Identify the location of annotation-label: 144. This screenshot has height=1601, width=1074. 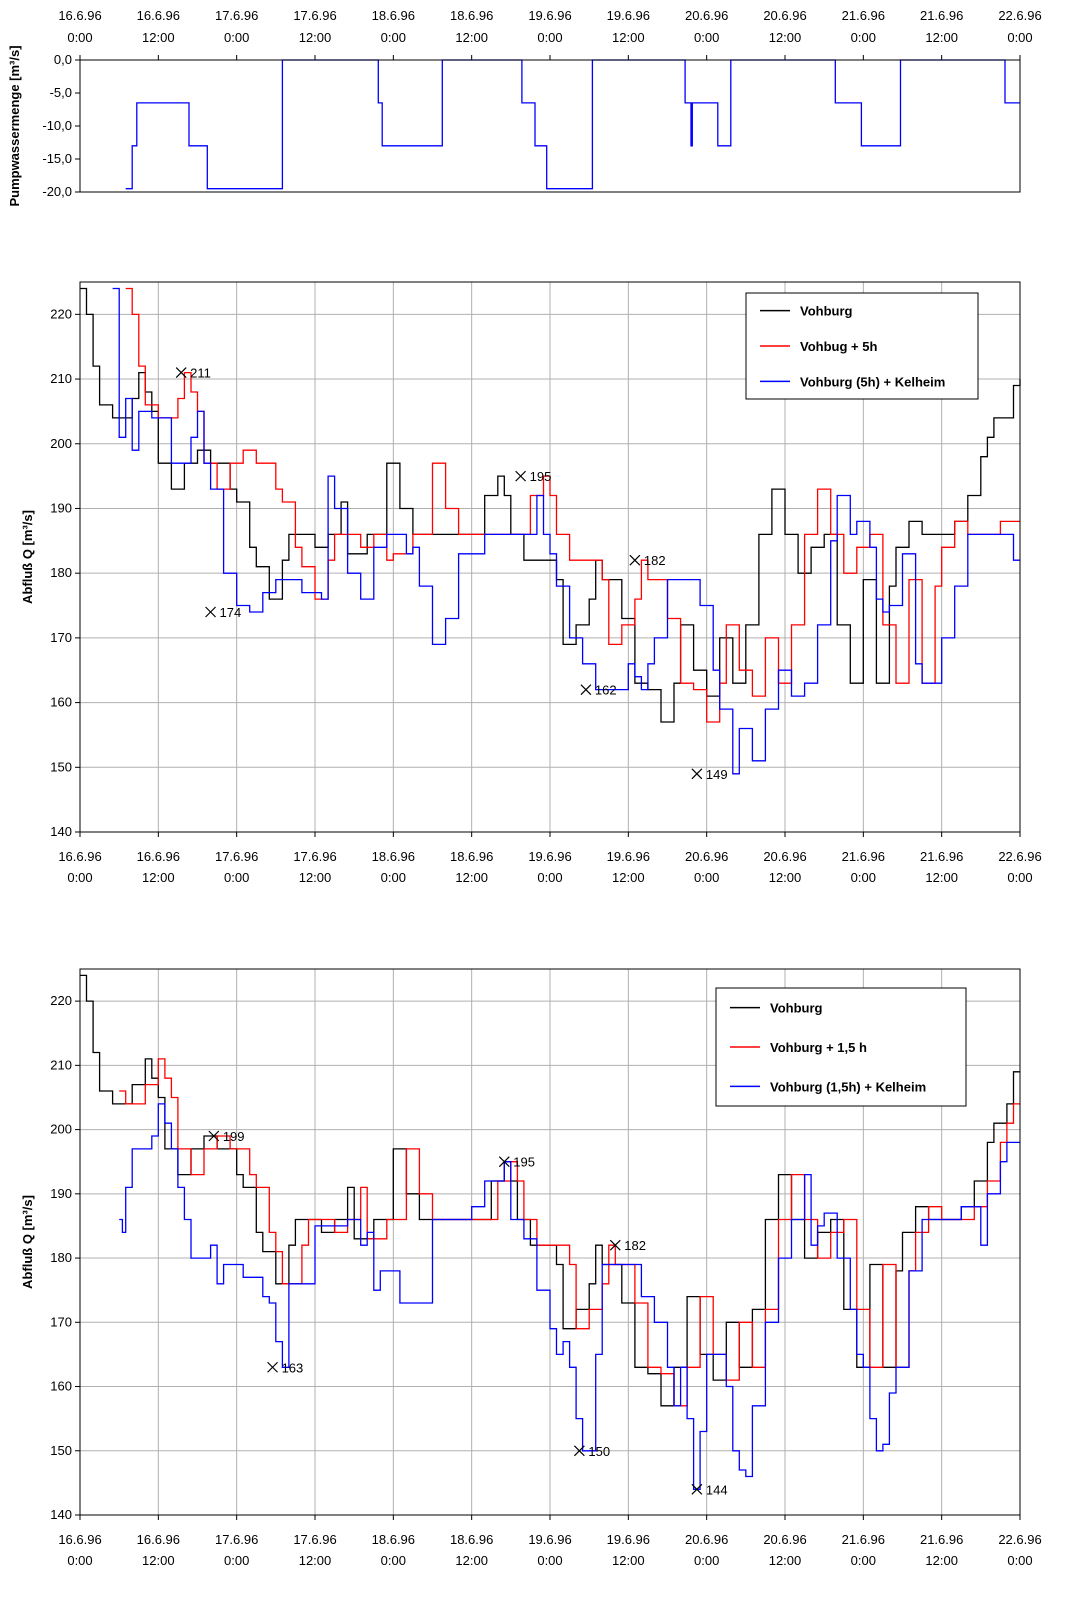
(717, 1489).